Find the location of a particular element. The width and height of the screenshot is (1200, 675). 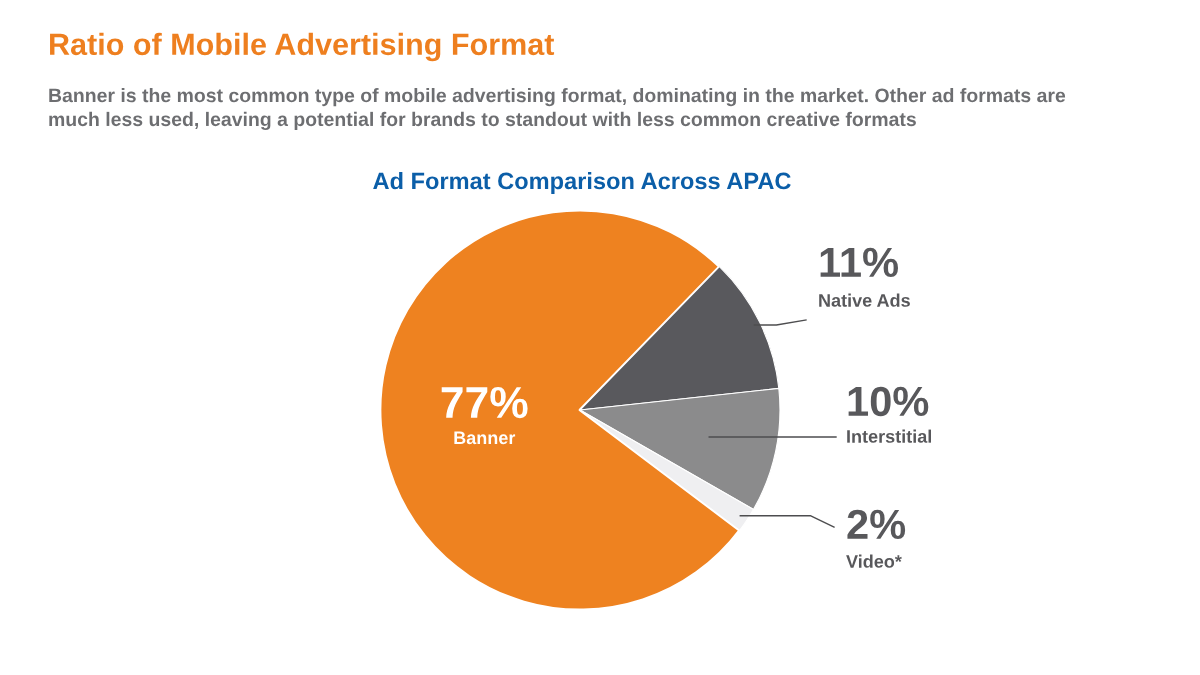

data-label: 77% is located at coordinates (484, 402).